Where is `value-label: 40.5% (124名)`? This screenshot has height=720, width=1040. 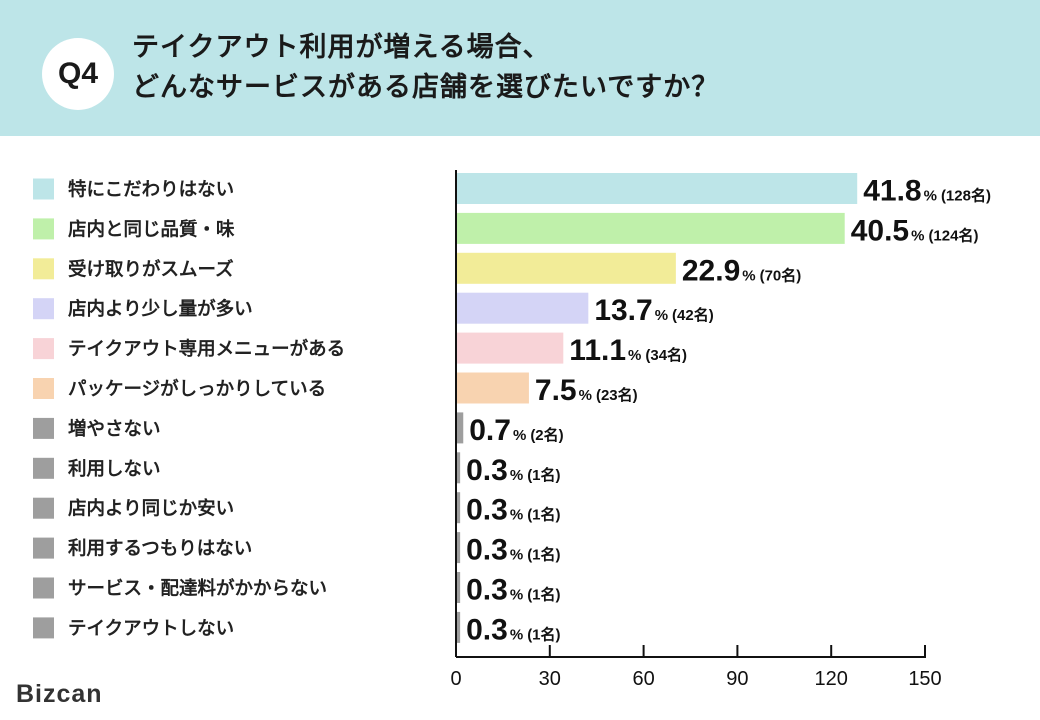
value-label: 40.5% (124名) is located at coordinates (915, 230).